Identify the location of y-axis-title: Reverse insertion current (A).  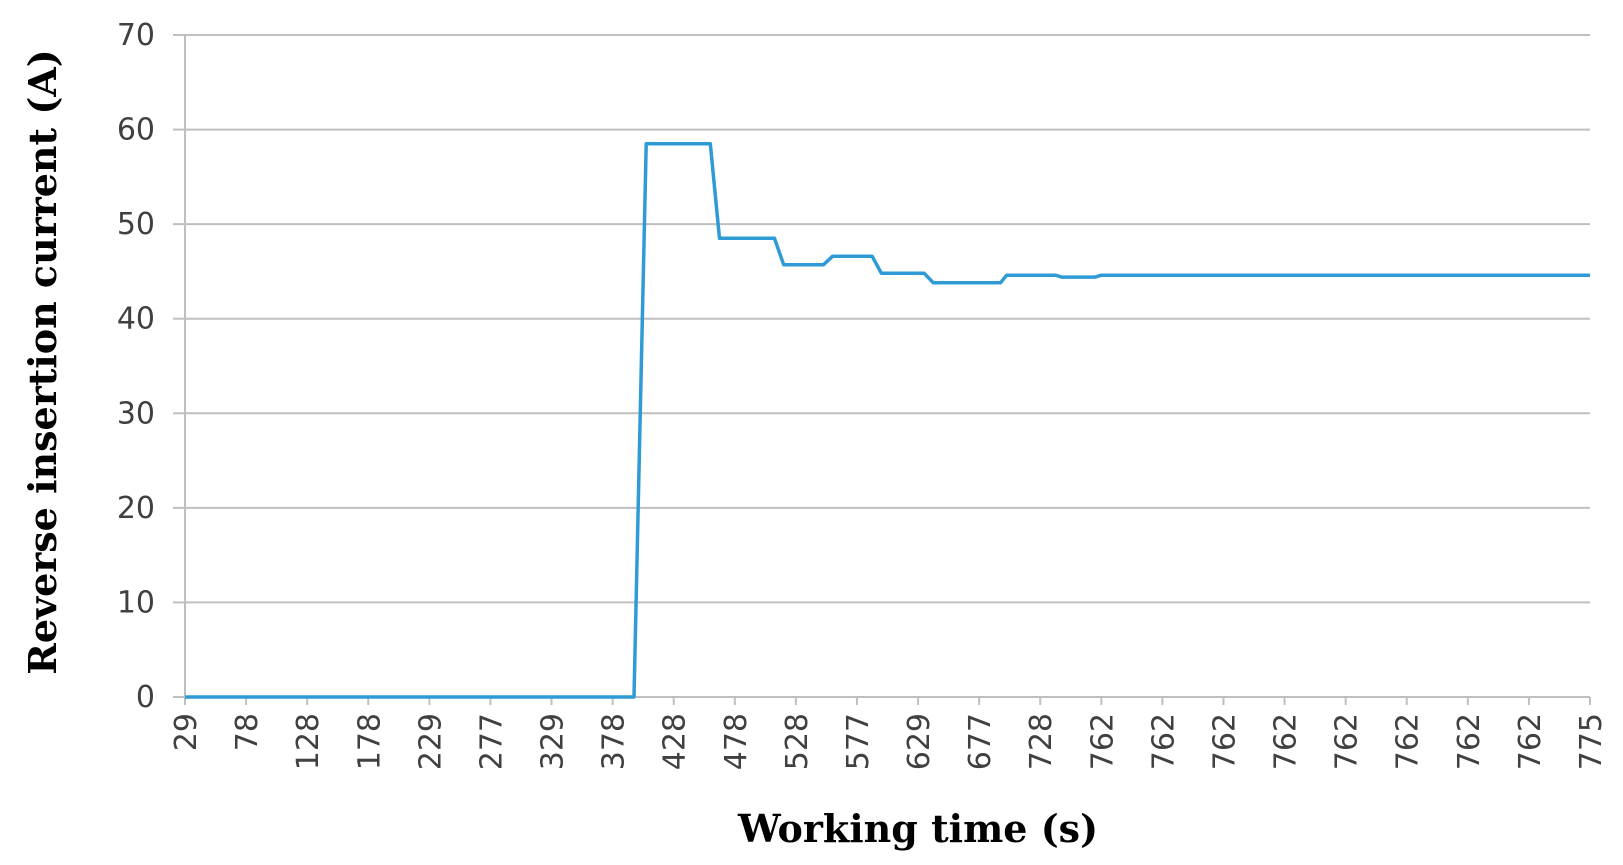
(42, 362).